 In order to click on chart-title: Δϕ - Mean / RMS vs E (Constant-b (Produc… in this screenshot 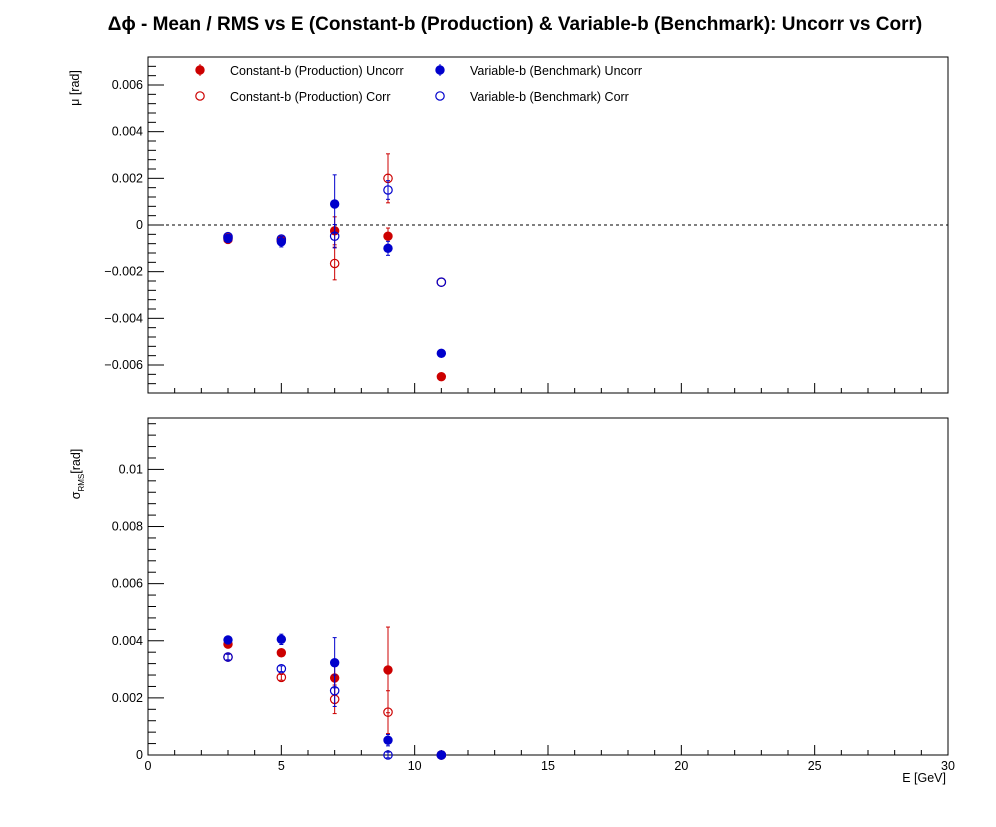, I will do `click(515, 24)`.